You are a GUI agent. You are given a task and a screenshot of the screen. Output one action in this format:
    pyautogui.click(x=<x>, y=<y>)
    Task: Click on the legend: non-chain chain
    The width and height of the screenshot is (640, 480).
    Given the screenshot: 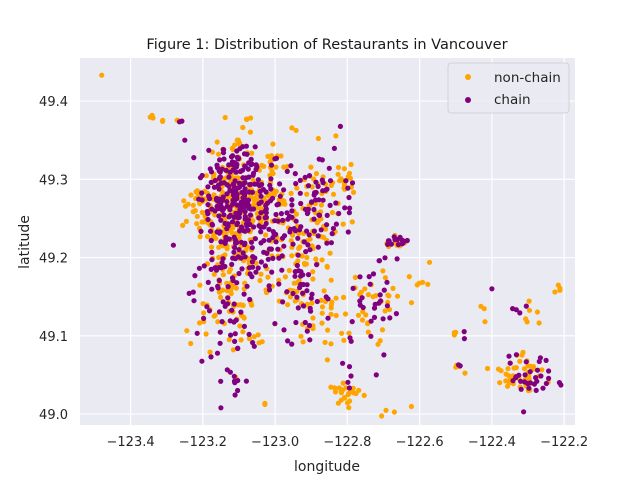 What is the action you would take?
    pyautogui.click(x=508, y=88)
    